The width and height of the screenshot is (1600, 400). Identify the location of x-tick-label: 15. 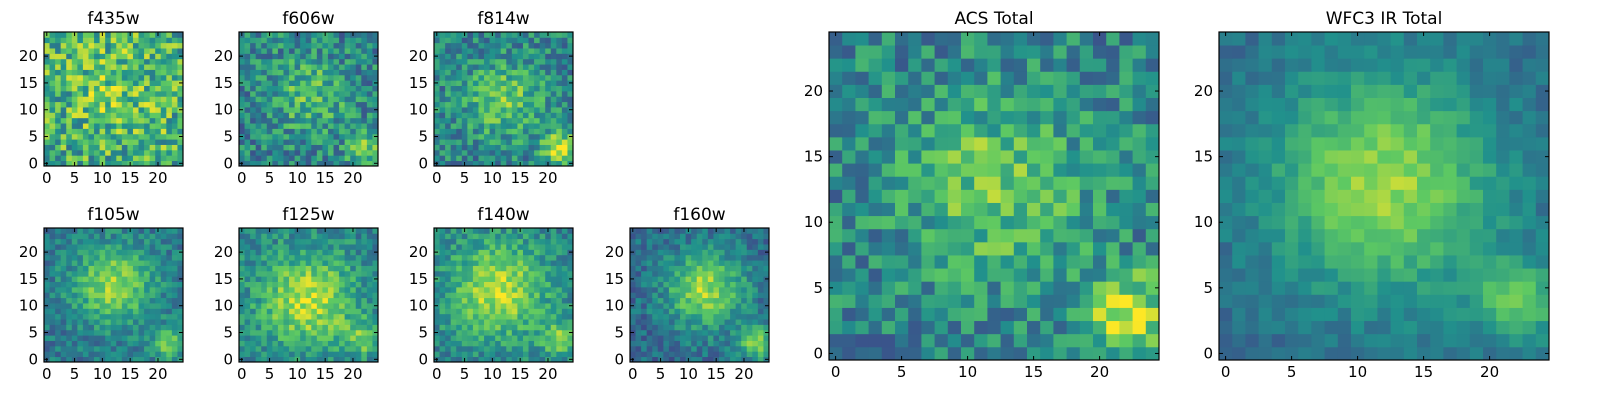
(325, 374).